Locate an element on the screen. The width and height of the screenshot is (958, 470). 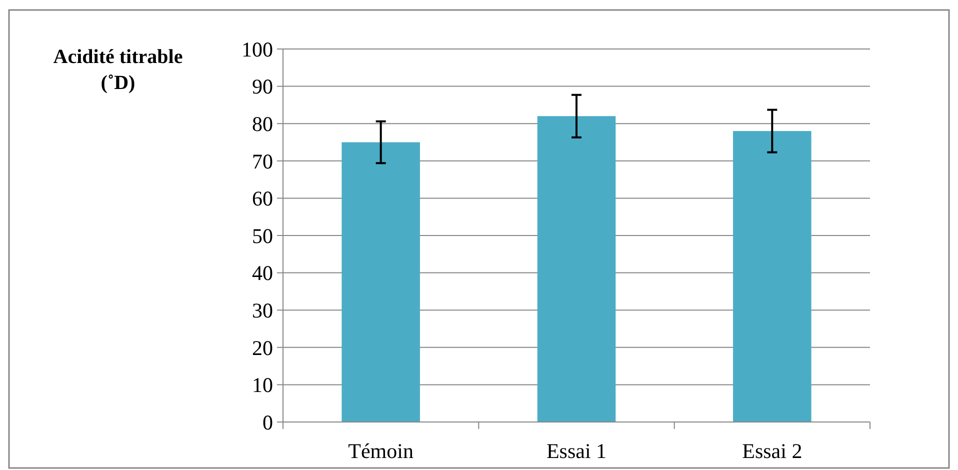
y-tick-label: 70 is located at coordinates (262, 161).